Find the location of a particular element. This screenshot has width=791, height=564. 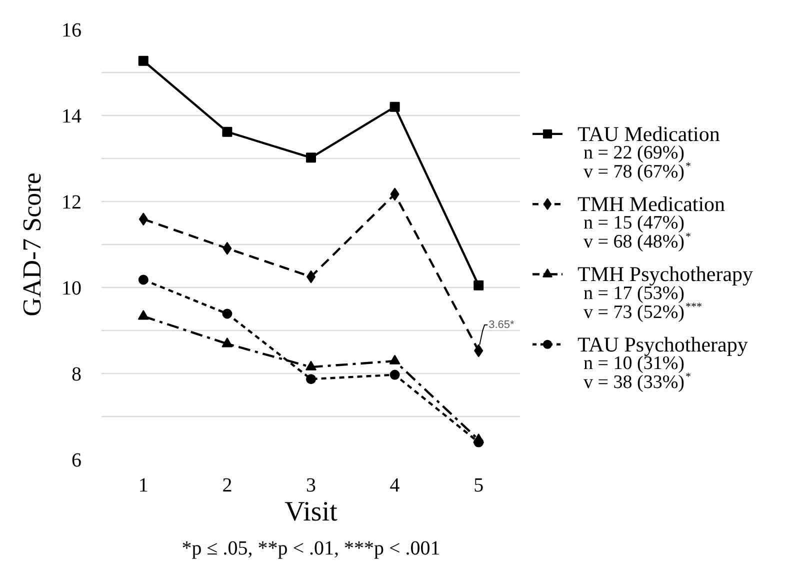

x-axis-title: Visit is located at coordinates (311, 512).